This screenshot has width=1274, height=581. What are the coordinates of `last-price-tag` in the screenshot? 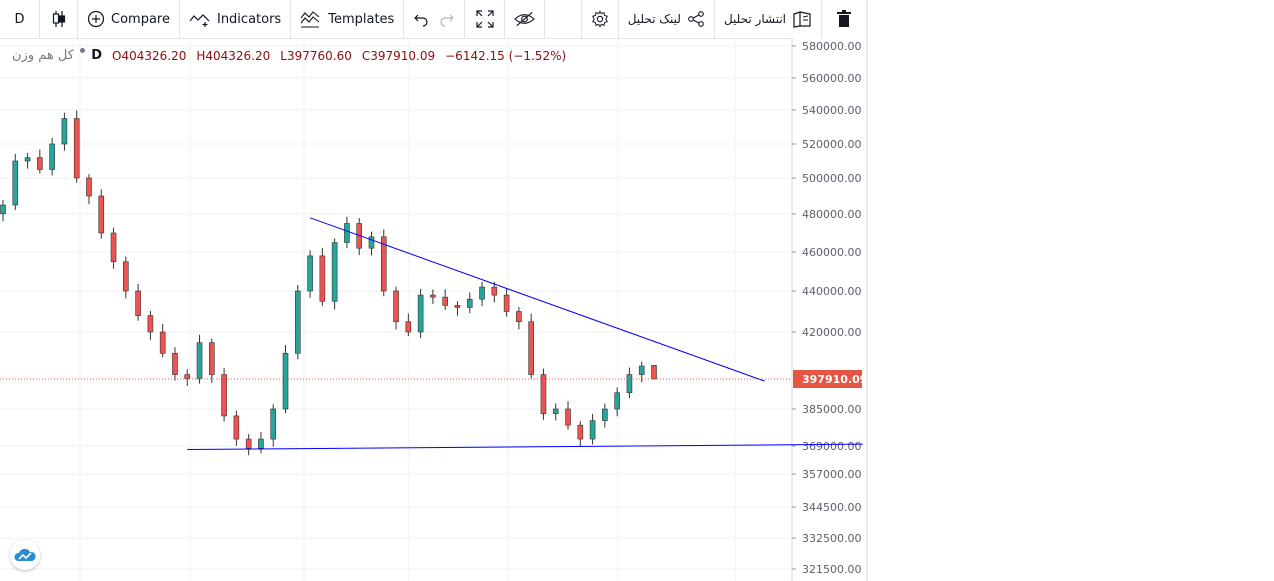 It's located at (827, 379).